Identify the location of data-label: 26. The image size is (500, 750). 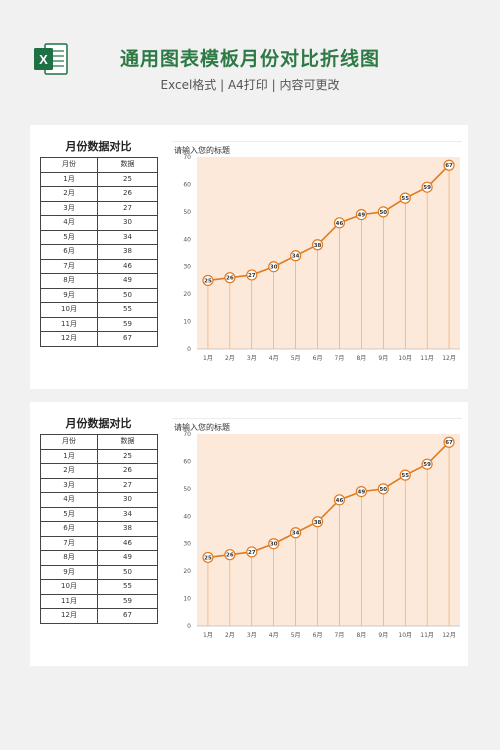
(230, 556).